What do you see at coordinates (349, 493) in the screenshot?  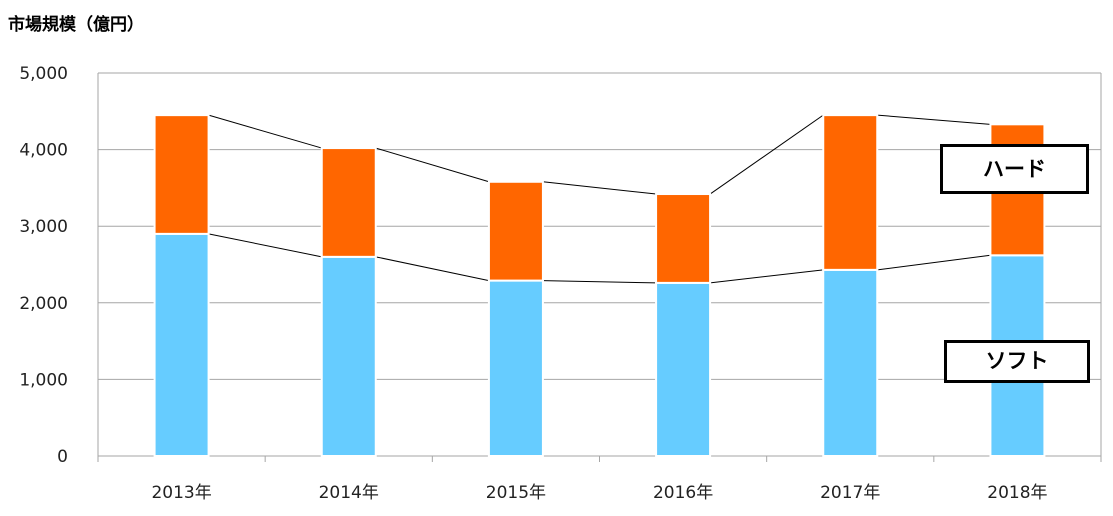 I see `x-tick-label: 2014年` at bounding box center [349, 493].